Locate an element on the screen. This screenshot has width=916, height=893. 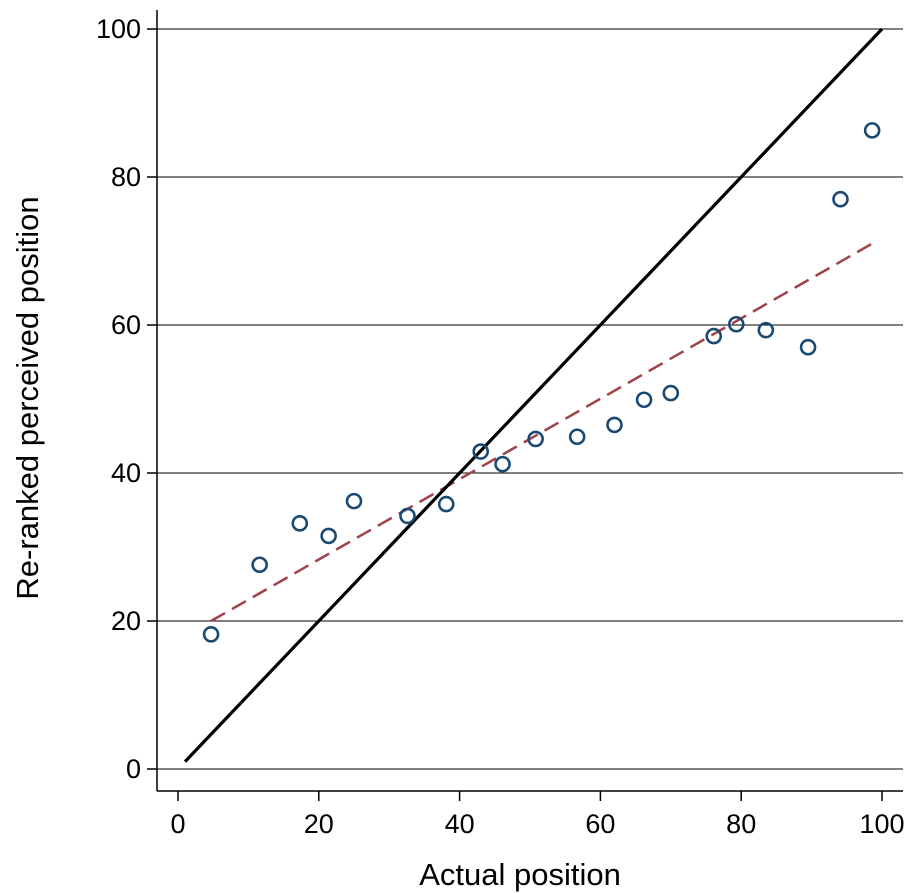
x-tick-label: 80 is located at coordinates (741, 824).